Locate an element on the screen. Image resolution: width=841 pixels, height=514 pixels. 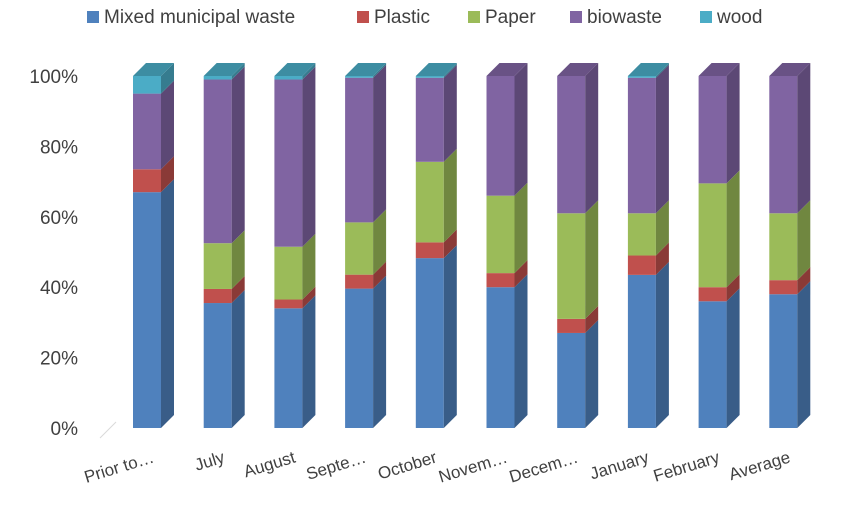
y-tick-label: 100% is located at coordinates (53, 77).